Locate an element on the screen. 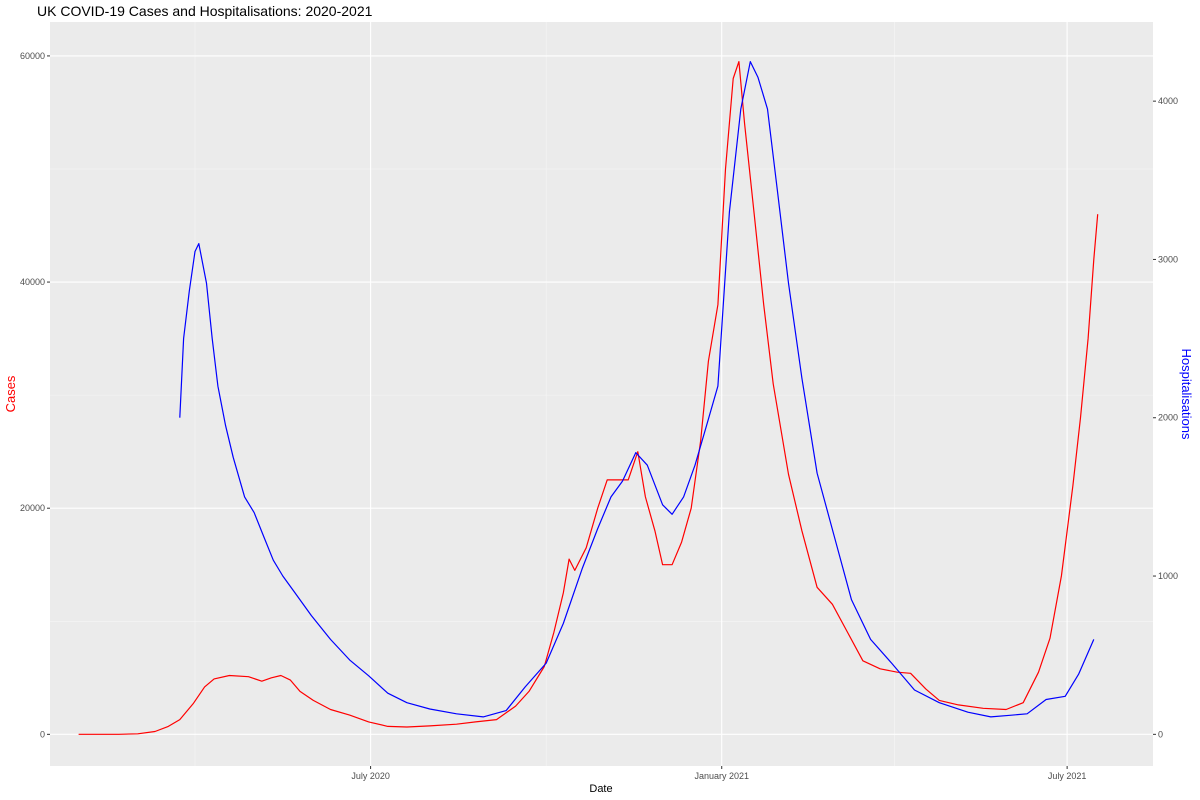 The width and height of the screenshot is (1200, 800). y-right-tick-label: 2000 is located at coordinates (1168, 418).